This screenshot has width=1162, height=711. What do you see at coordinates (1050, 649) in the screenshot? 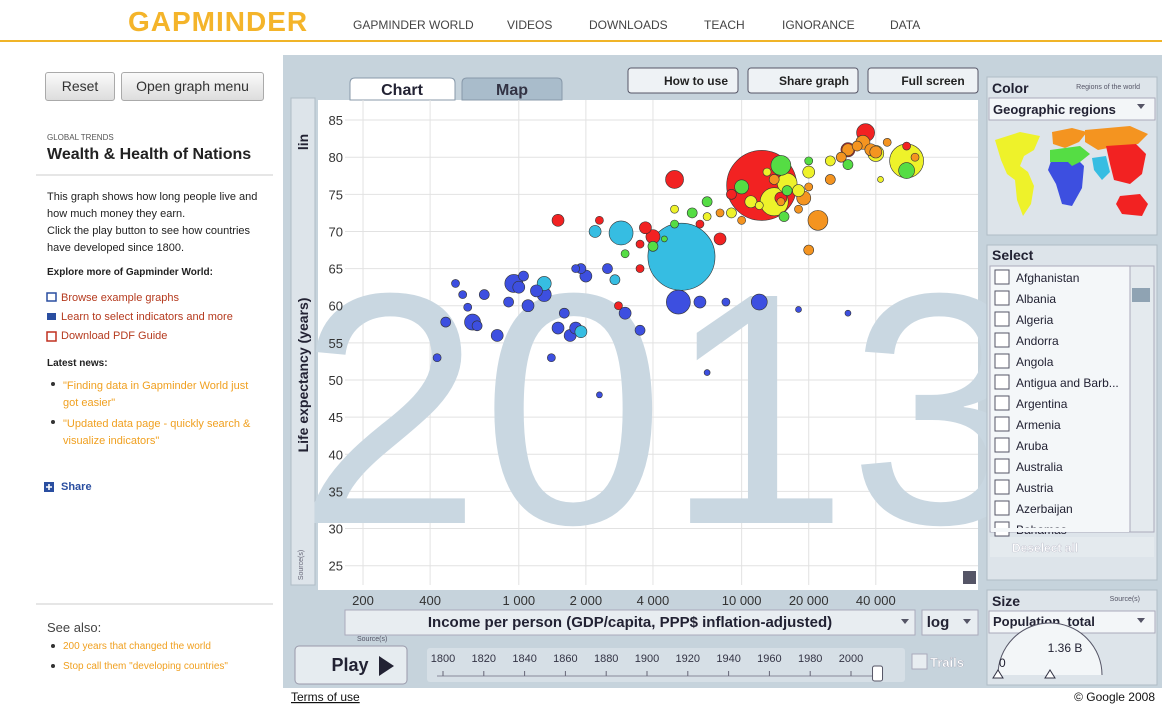
I see `size-gauge` at bounding box center [1050, 649].